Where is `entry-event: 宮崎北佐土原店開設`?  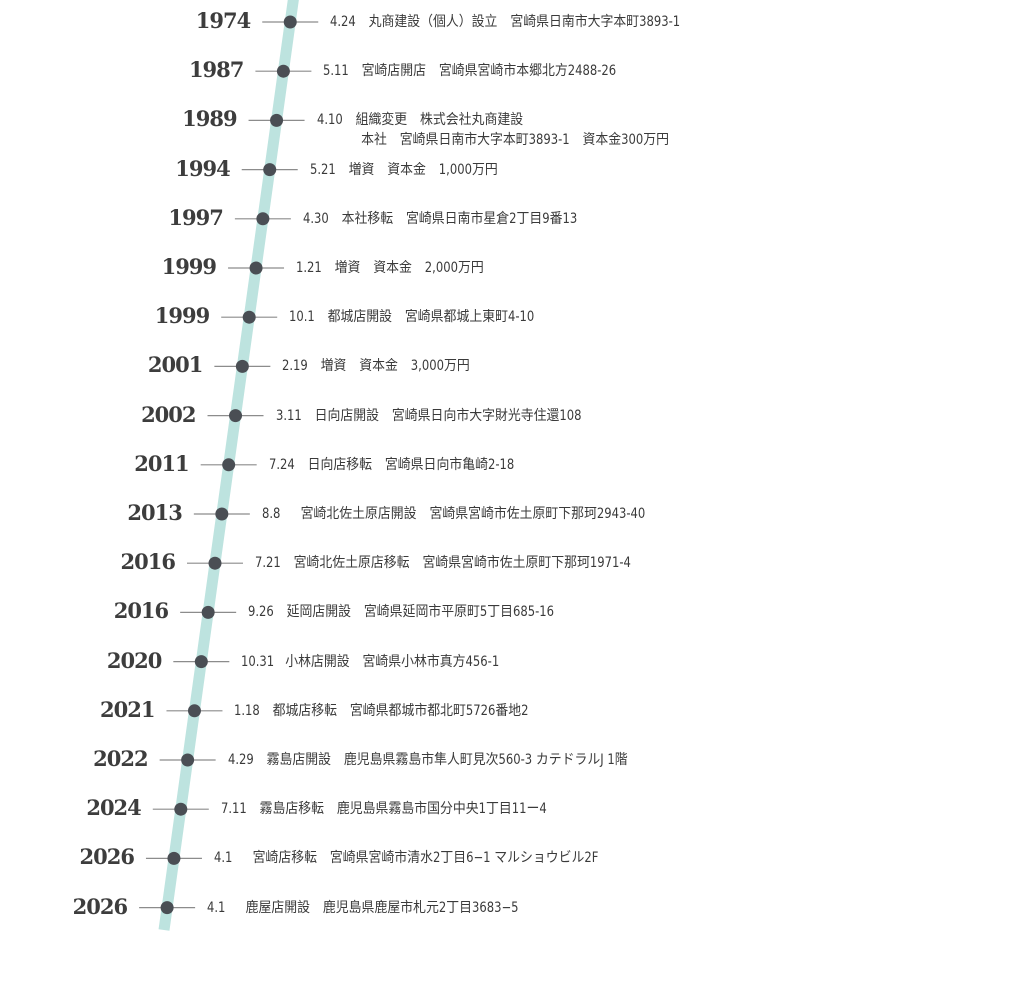
entry-event: 宮崎北佐土原店開設 is located at coordinates (358, 514).